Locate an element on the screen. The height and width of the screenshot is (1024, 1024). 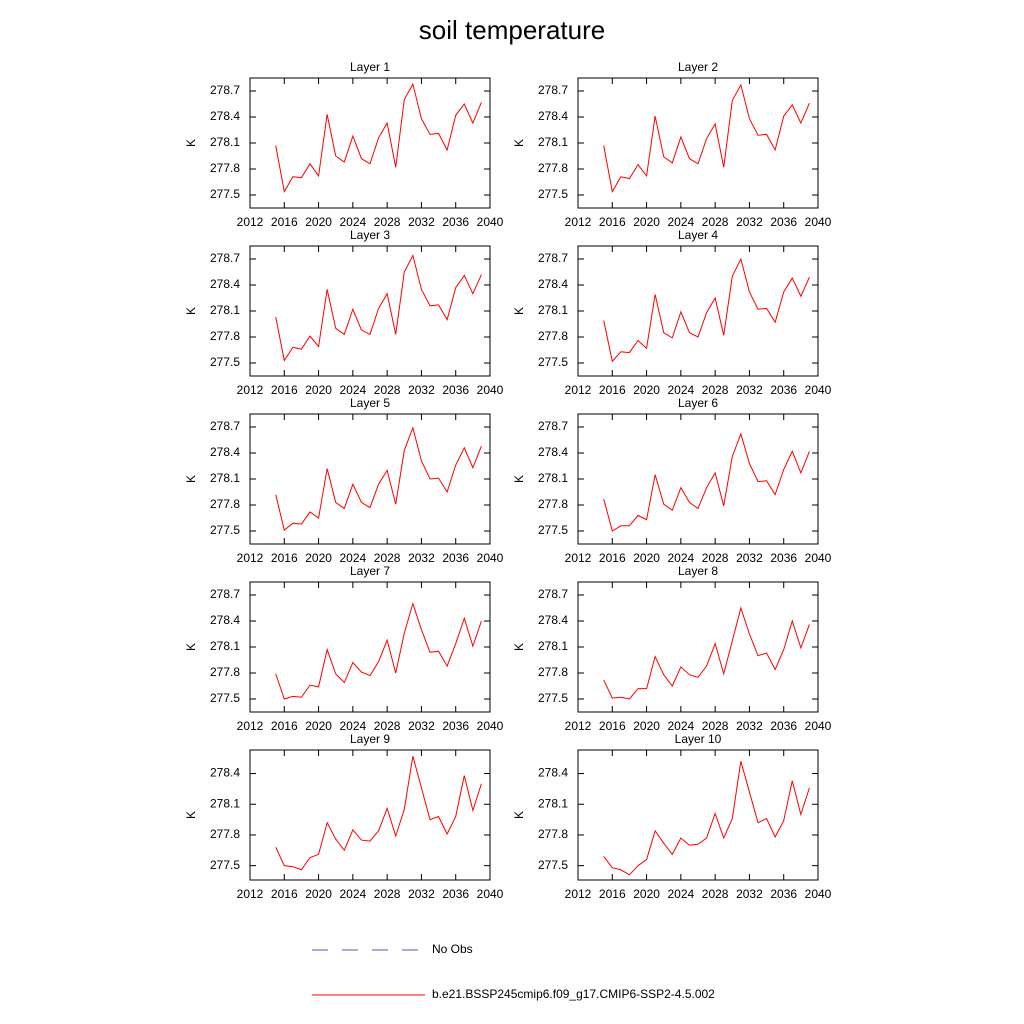
panel-title: Layer 7 is located at coordinates (370, 571).